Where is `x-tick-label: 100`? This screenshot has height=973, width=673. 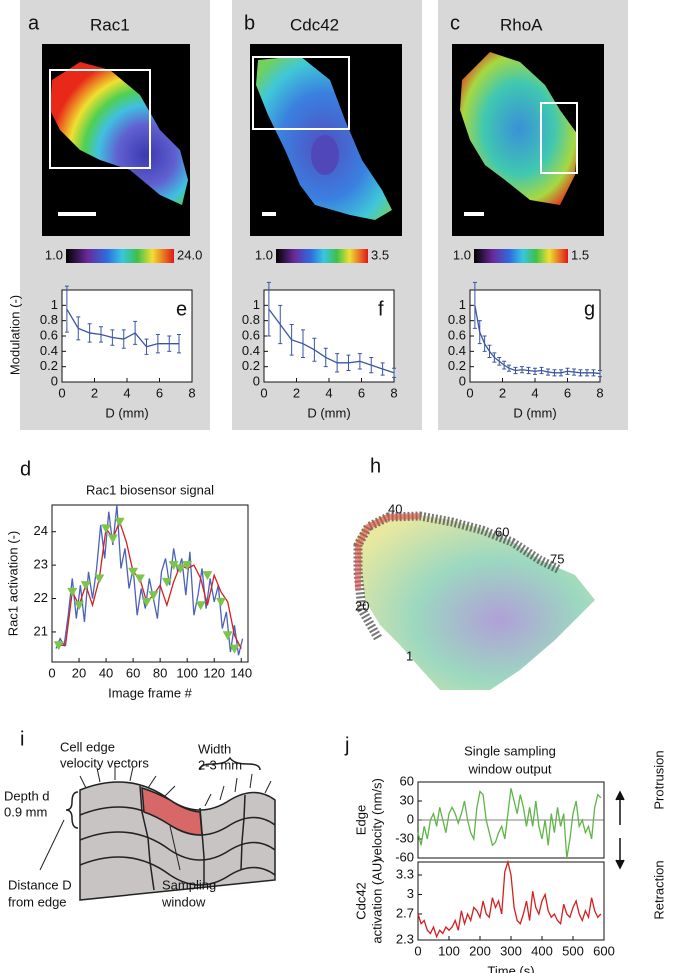 x-tick-label: 100 is located at coordinates (449, 950).